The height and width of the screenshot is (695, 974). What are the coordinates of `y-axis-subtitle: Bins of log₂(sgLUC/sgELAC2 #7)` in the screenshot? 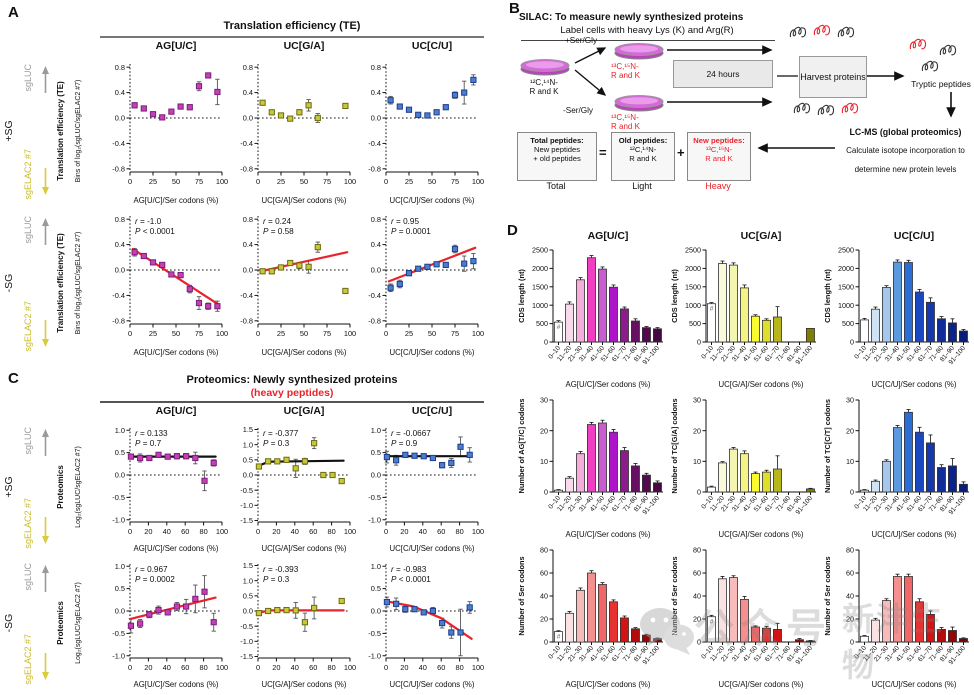 It's located at (78, 131).